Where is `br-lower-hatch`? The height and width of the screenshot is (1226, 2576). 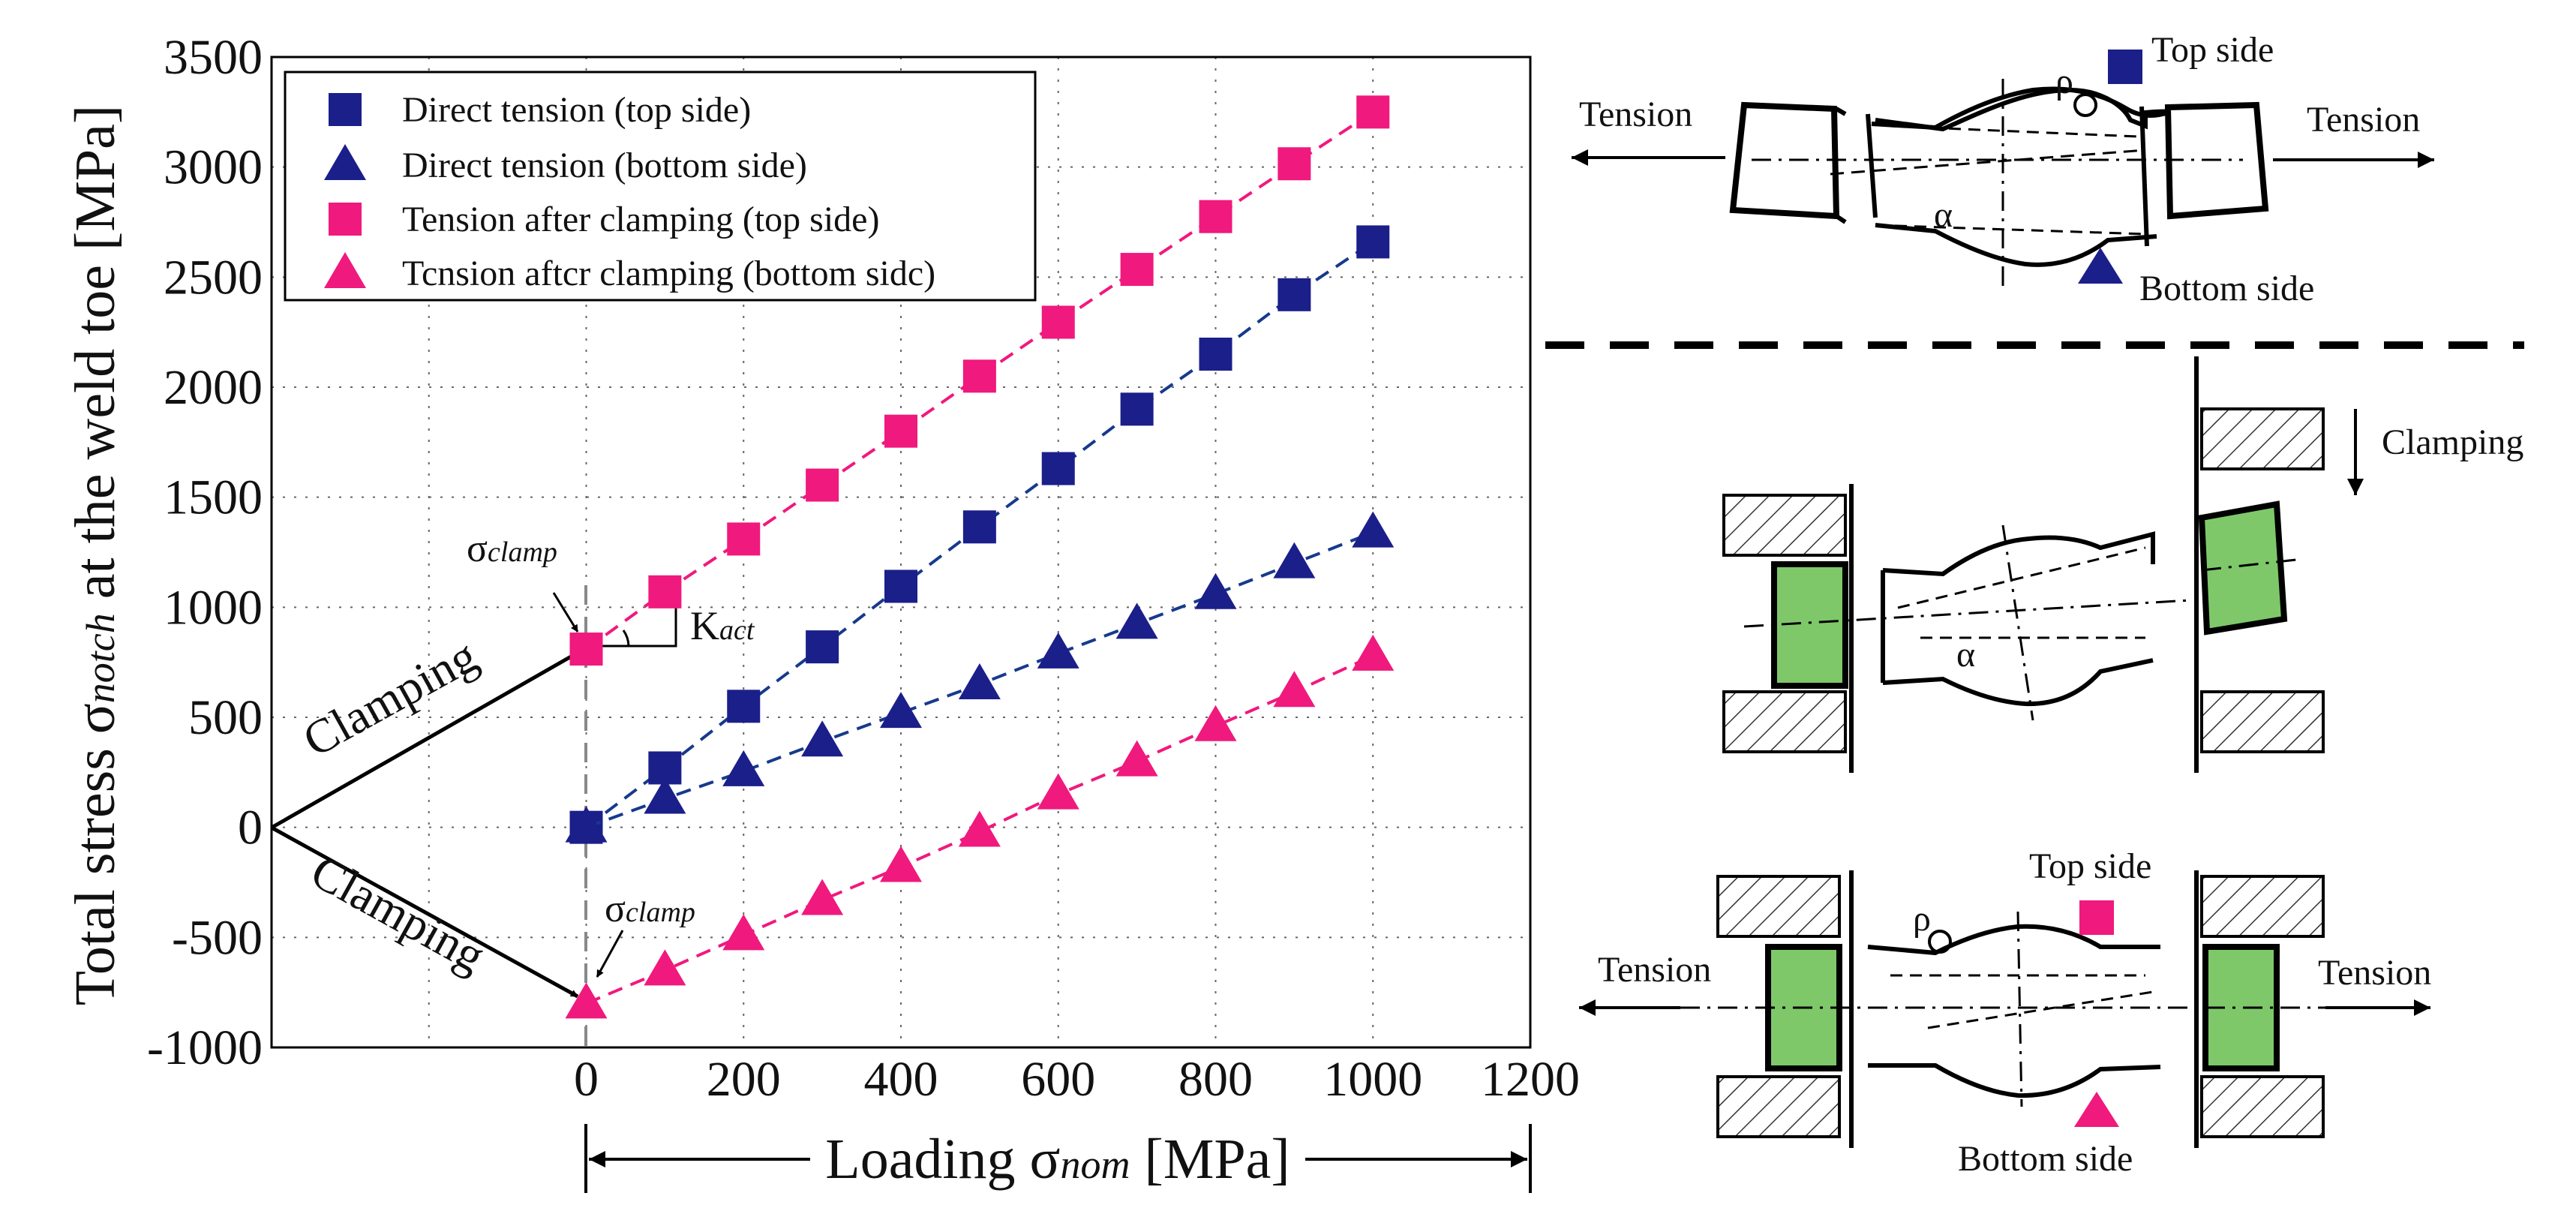 br-lower-hatch is located at coordinates (2262, 1106).